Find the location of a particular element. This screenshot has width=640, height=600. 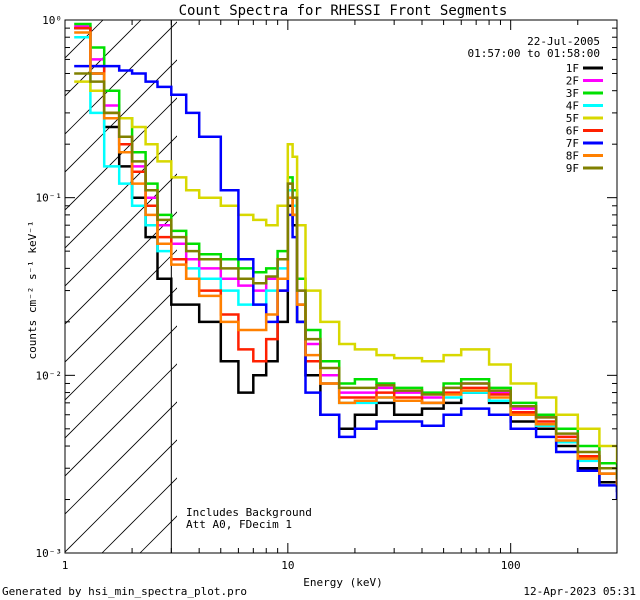

x-tick-label: 100 is located at coordinates (511, 565).